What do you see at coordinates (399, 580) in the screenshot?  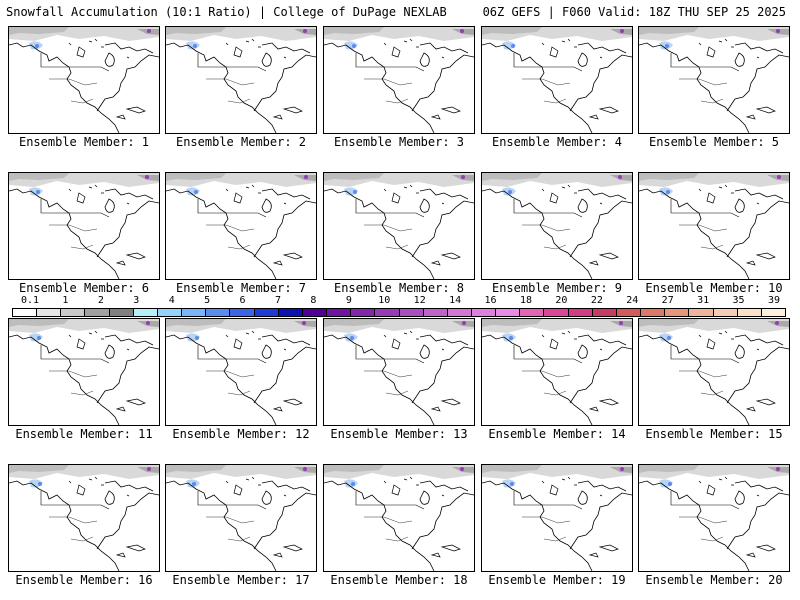 I see `ensemble-member-label: Ensemble Member: 18` at bounding box center [399, 580].